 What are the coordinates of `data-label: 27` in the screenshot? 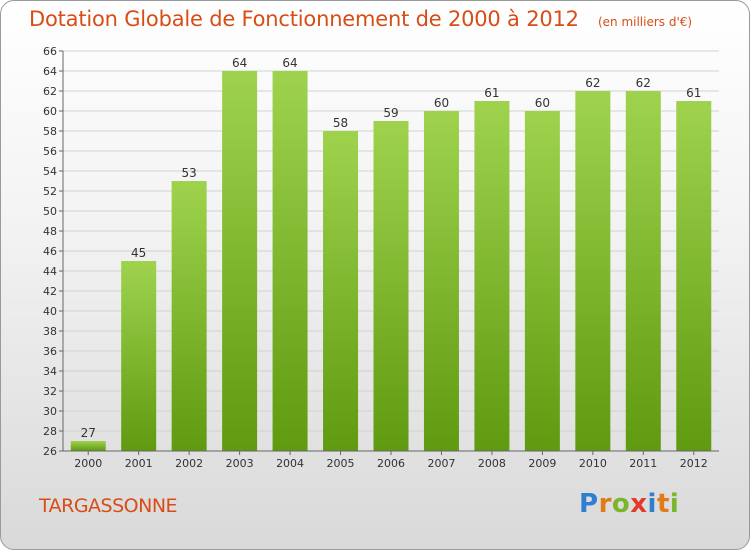 It's located at (88, 433).